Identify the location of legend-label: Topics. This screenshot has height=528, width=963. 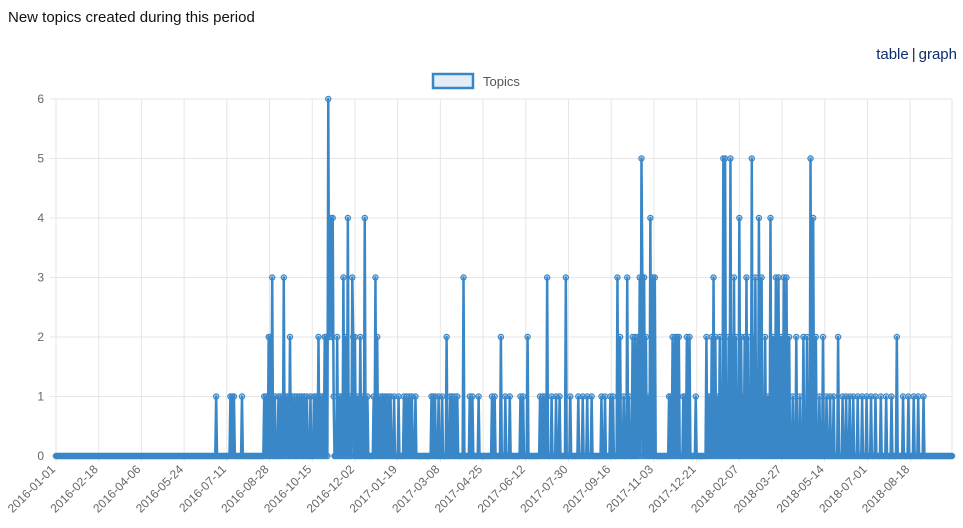
(501, 81).